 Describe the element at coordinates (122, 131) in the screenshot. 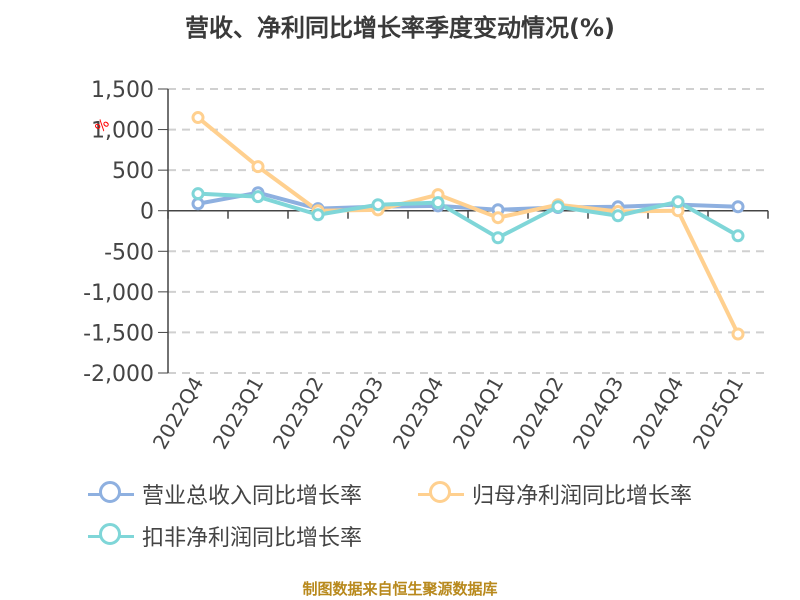

I see `y-tick-label: 1,000` at that location.